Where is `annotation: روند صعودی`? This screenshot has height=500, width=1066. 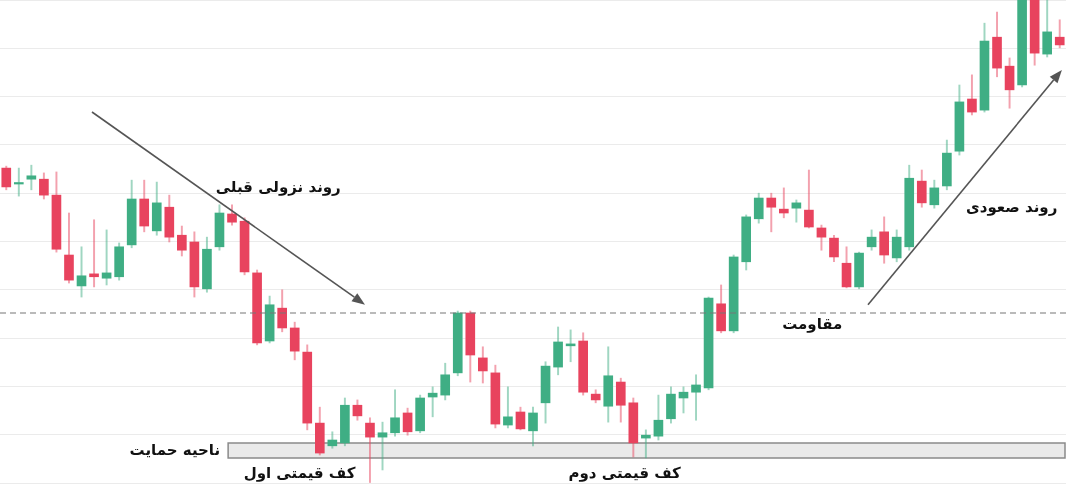
annotation: روند صعودی is located at coordinates (1011, 207).